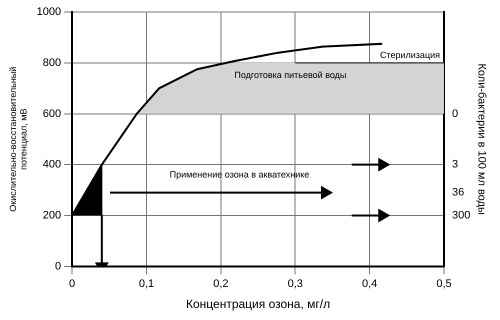 This screenshot has height=320, width=500. Describe the element at coordinates (52, 62) in the screenshot. I see `y-tick-label: 800` at that location.